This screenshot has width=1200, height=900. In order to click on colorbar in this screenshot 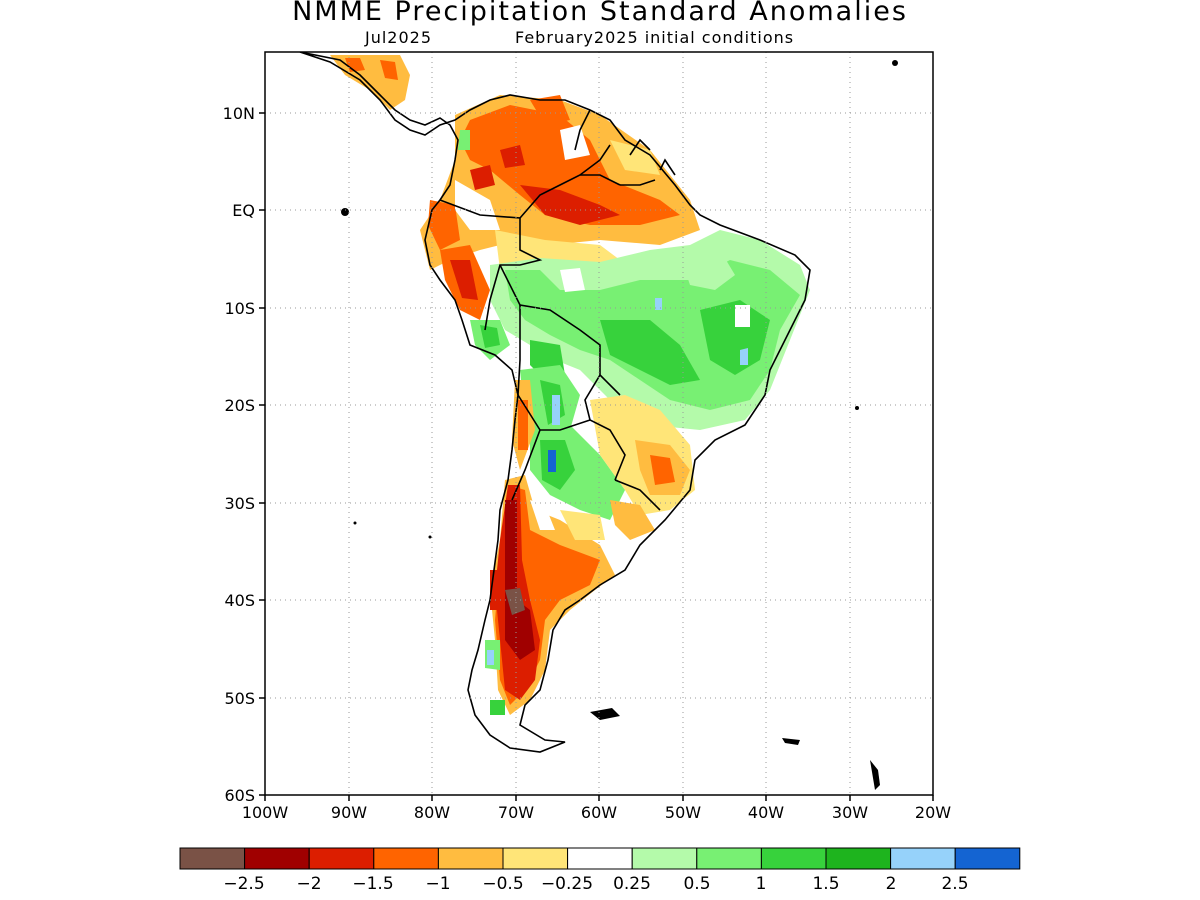, I will do `click(600, 858)`.